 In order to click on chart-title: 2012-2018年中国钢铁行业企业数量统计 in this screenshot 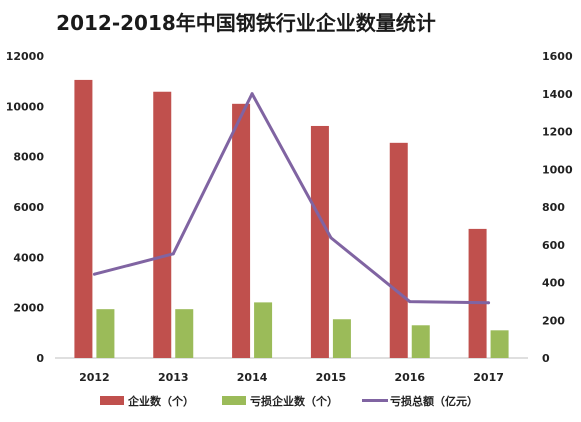, I will do `click(246, 23)`.